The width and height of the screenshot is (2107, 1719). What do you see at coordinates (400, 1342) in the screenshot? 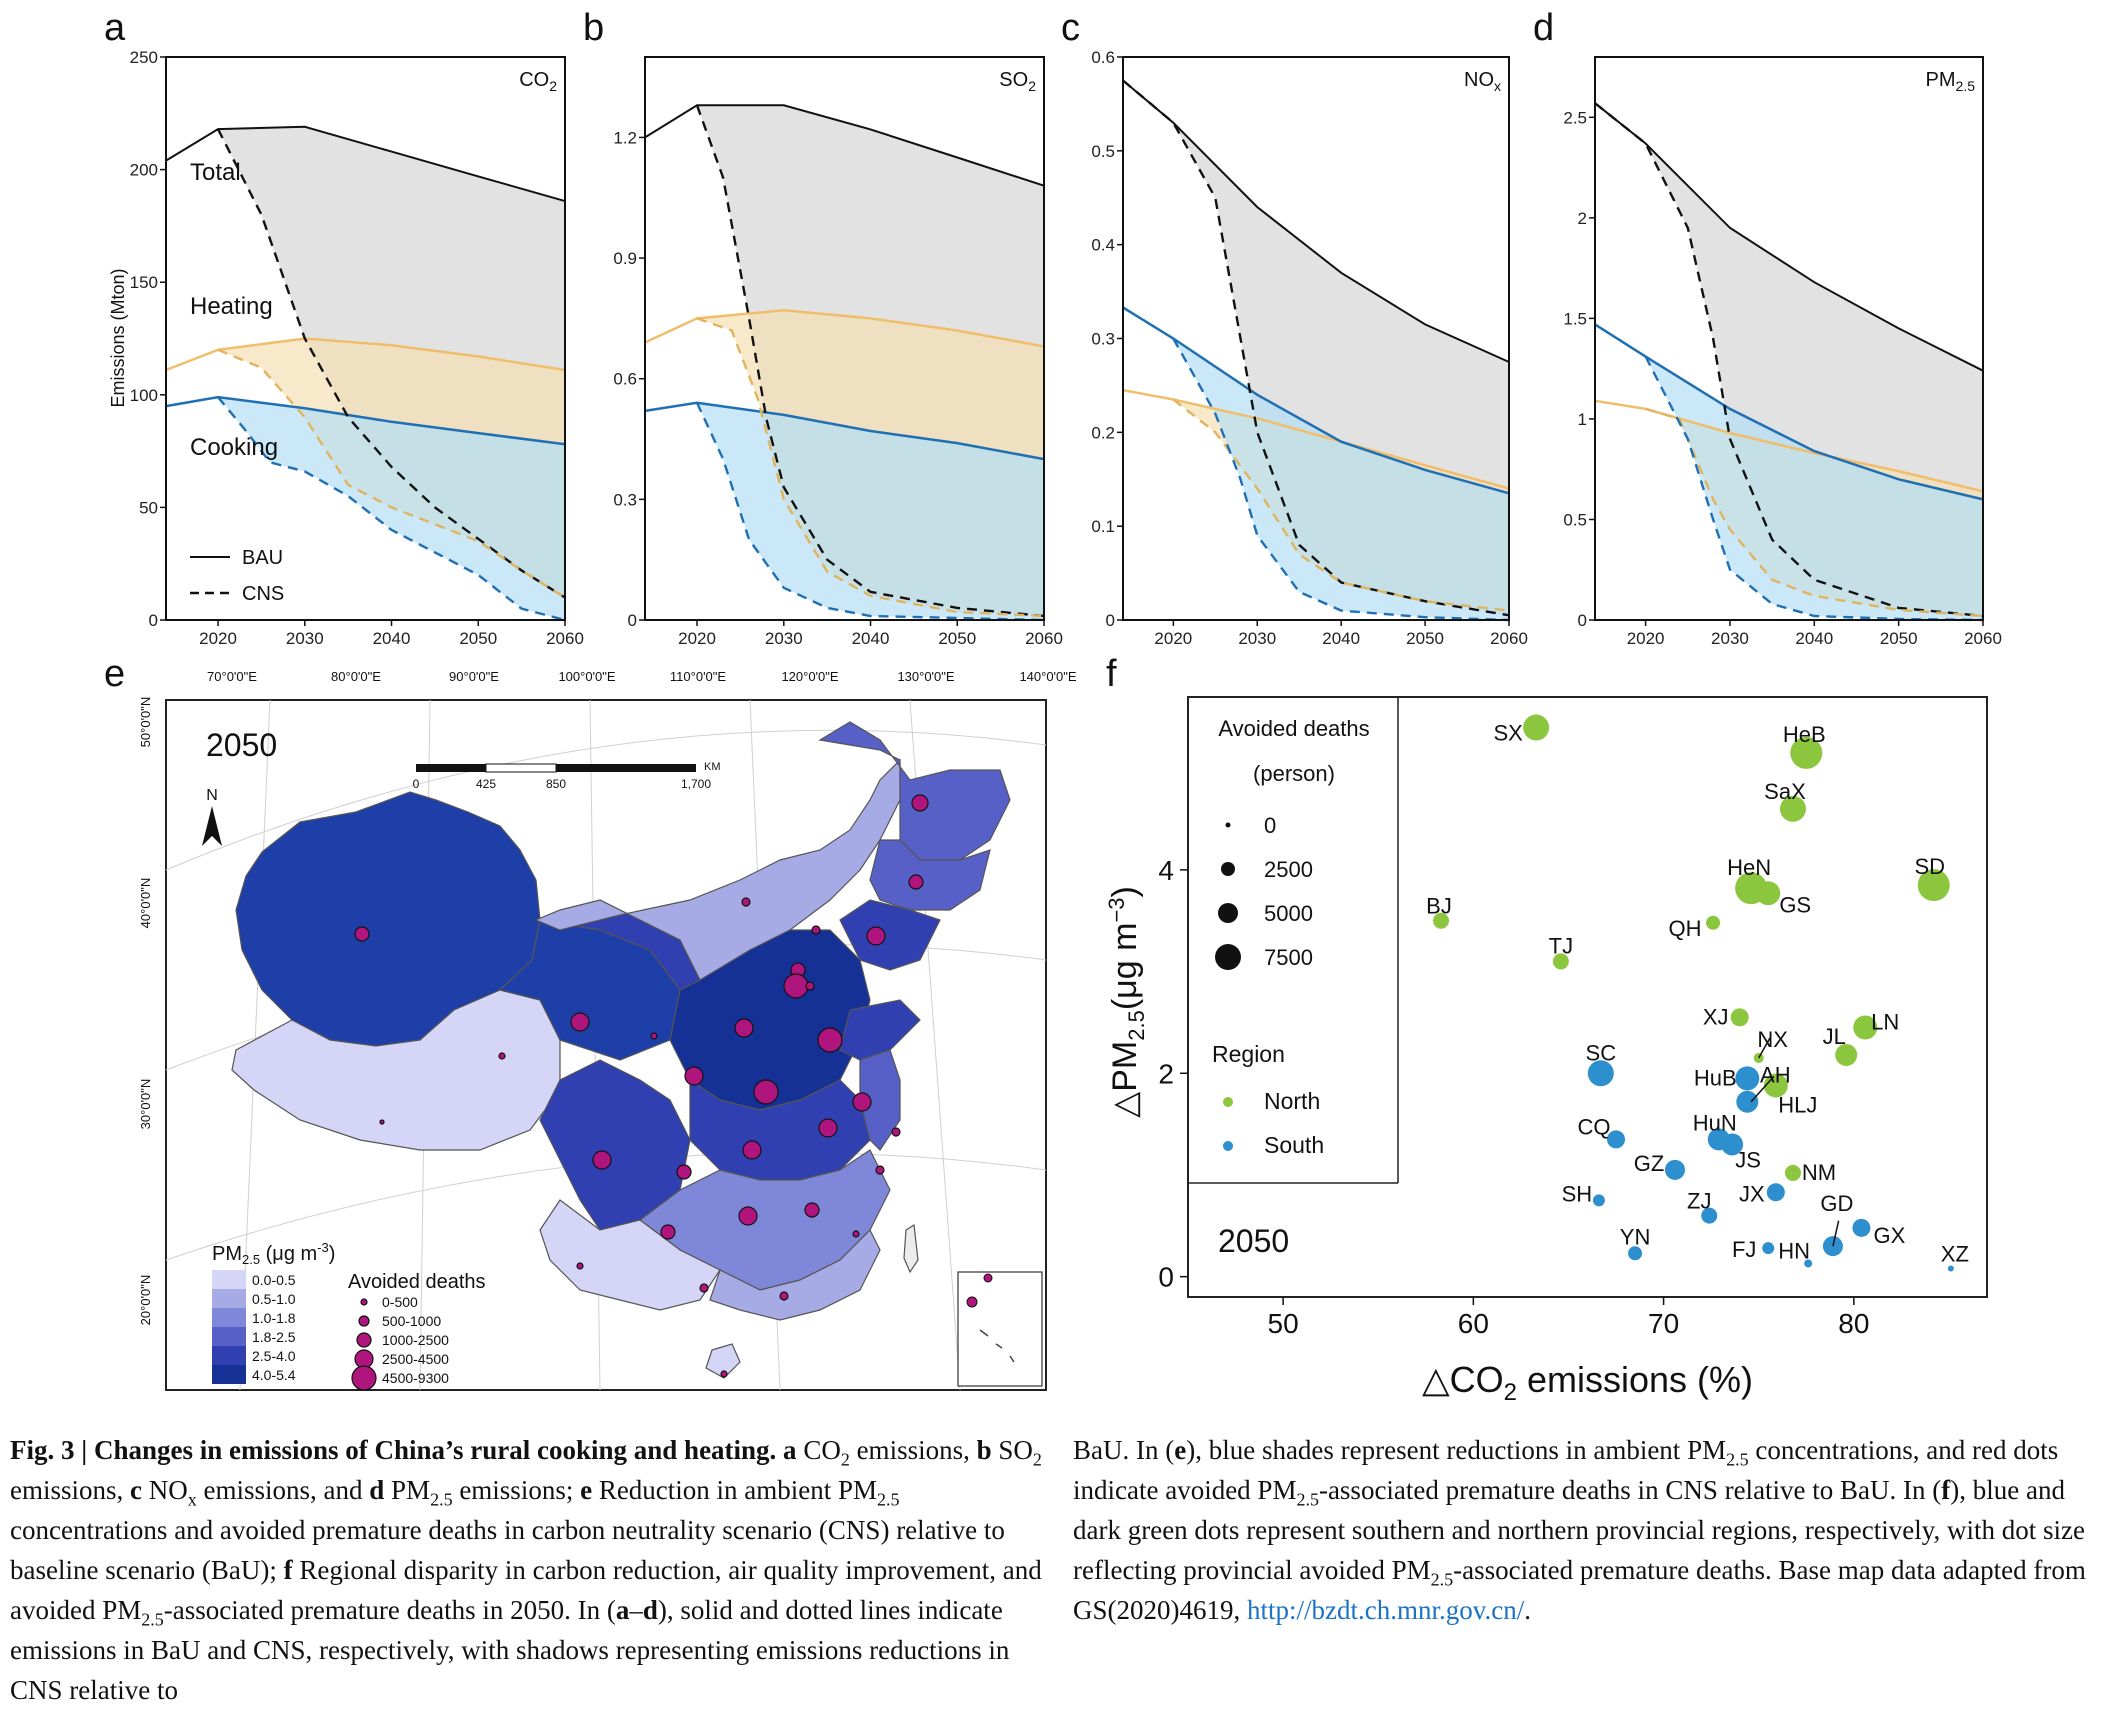
I see `deaths-legend: 0-500 500-1000 1000-2500 2500-4500 4500-9300` at bounding box center [400, 1342].